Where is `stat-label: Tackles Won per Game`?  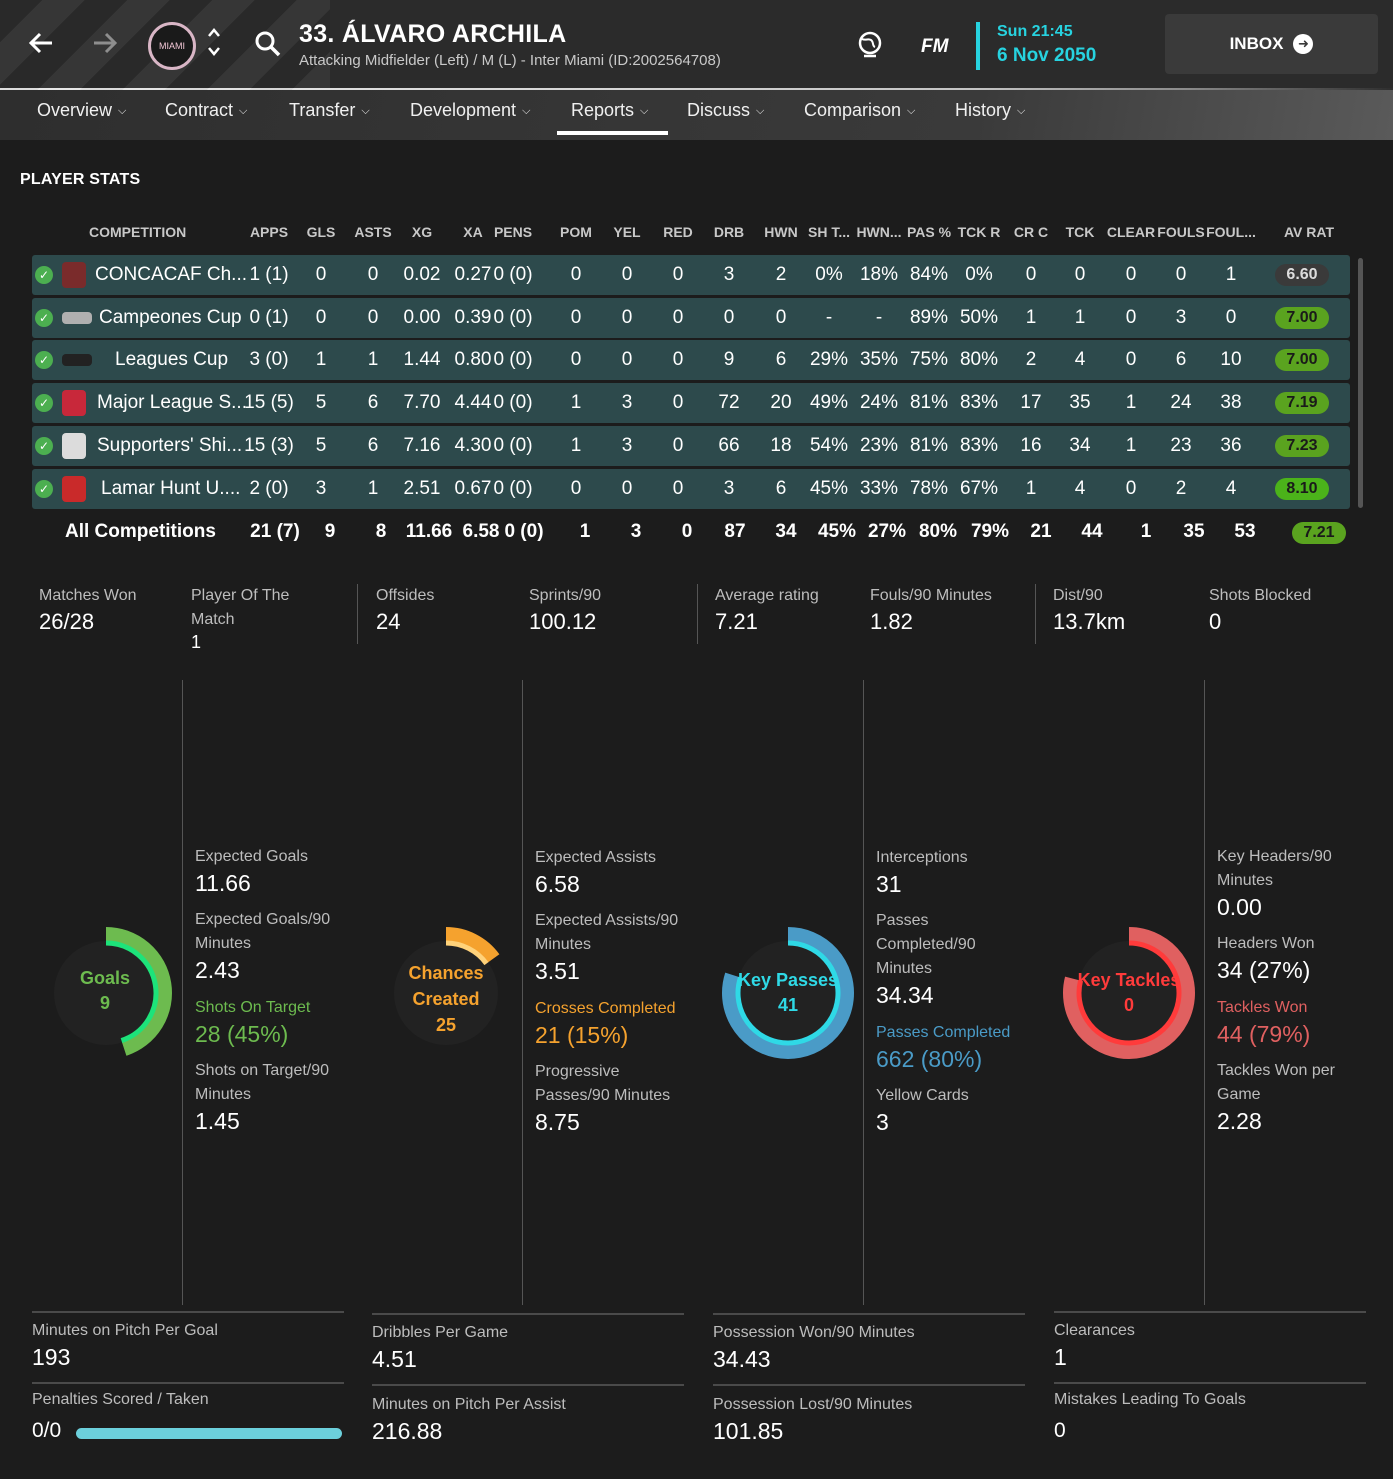
stat-label: Tackles Won per Game is located at coordinates (1276, 1082).